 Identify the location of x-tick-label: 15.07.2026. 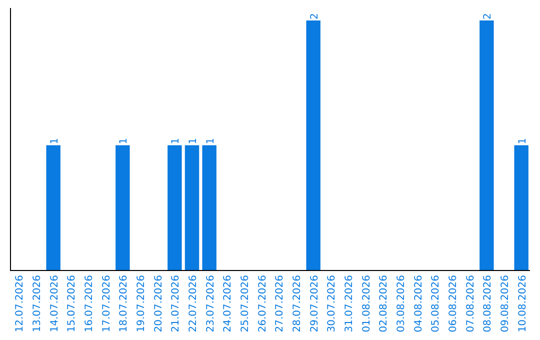
(72, 303).